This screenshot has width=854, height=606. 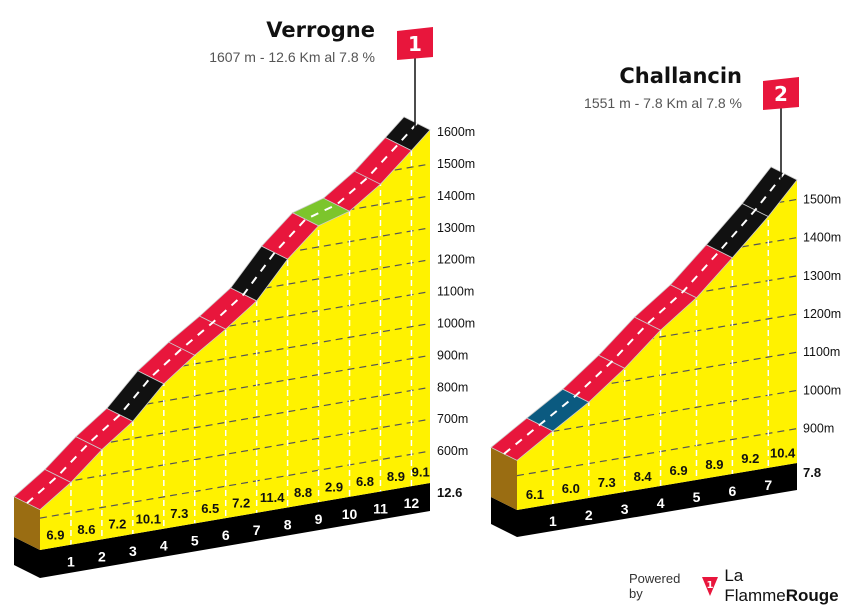 I want to click on gradient-label: 11.4, so click(x=272, y=497).